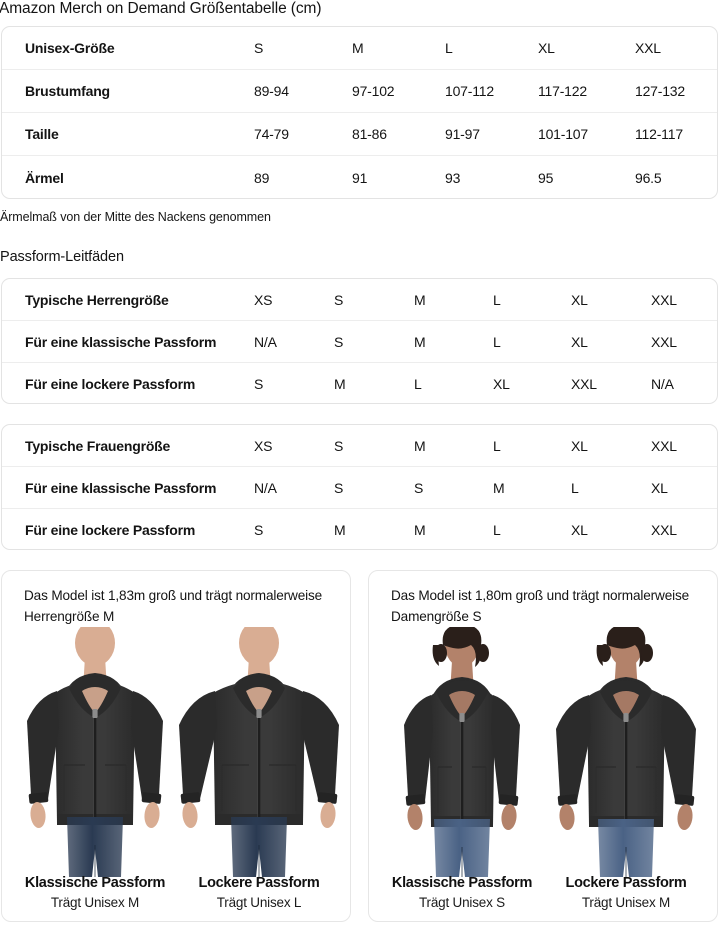 The width and height of the screenshot is (720, 925). Describe the element at coordinates (546, 177) in the screenshot. I see `size-table-cell: 95` at that location.